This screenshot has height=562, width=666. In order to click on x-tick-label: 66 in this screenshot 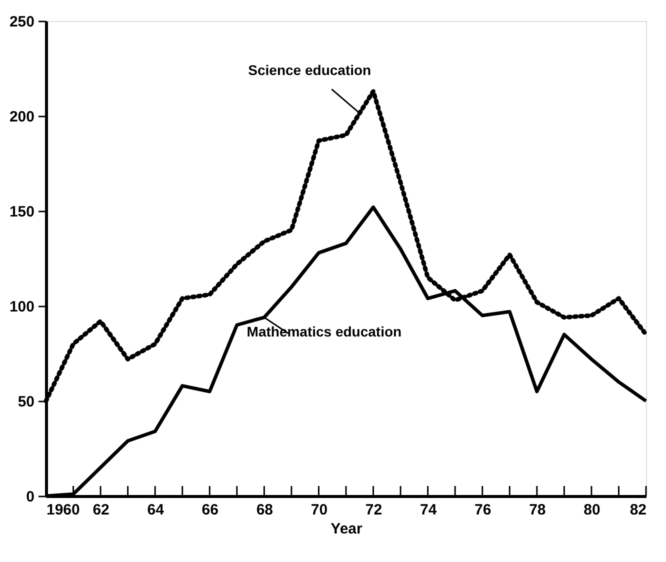, I will do `click(210, 510)`.